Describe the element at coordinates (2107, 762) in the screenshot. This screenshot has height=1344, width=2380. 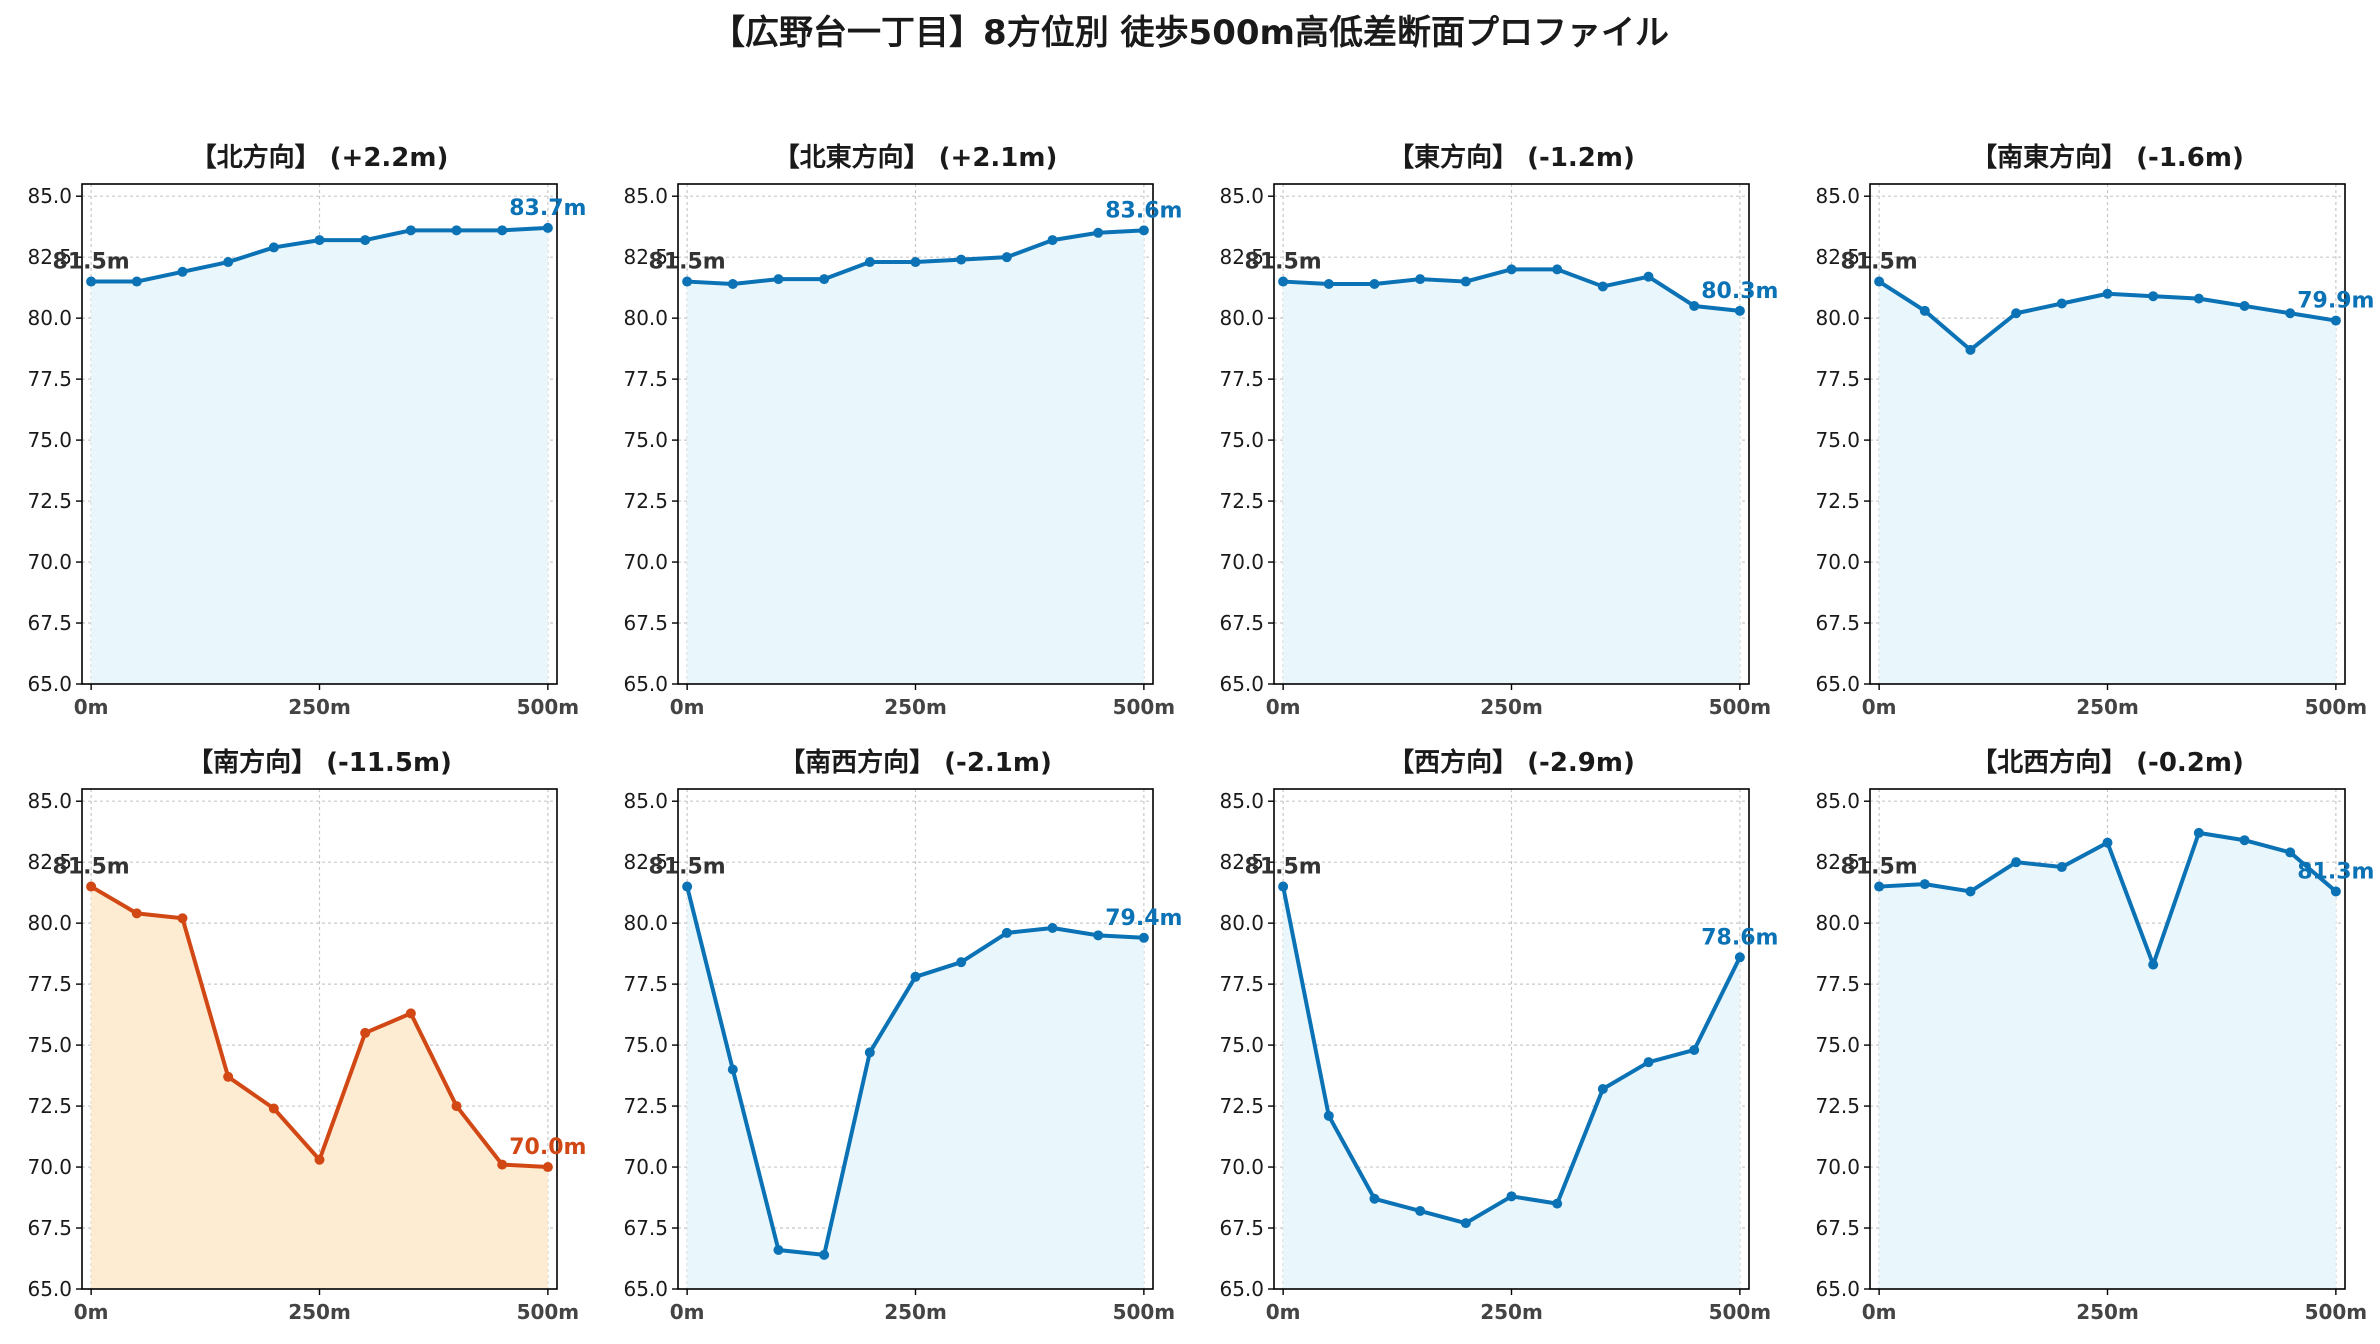
I see `chart-title: 【北西方向】 (-0.2m)` at that location.